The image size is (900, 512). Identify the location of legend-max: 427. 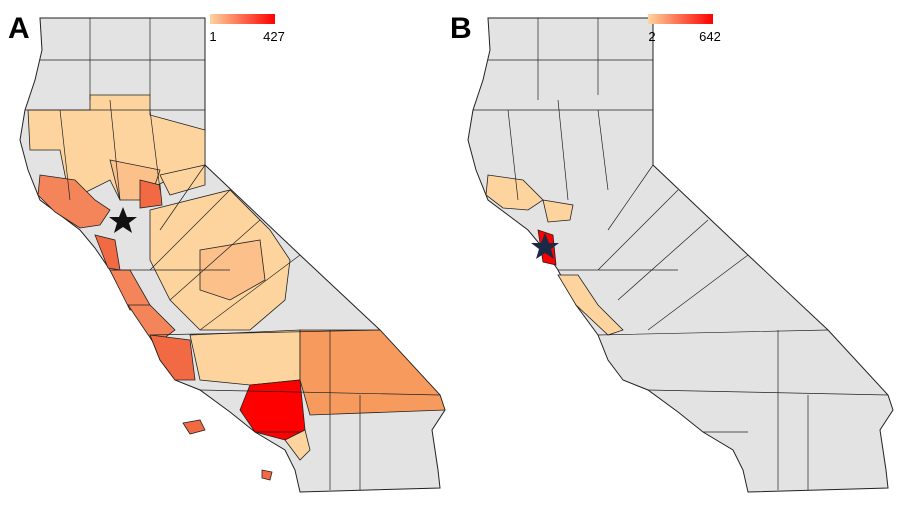
(274, 36).